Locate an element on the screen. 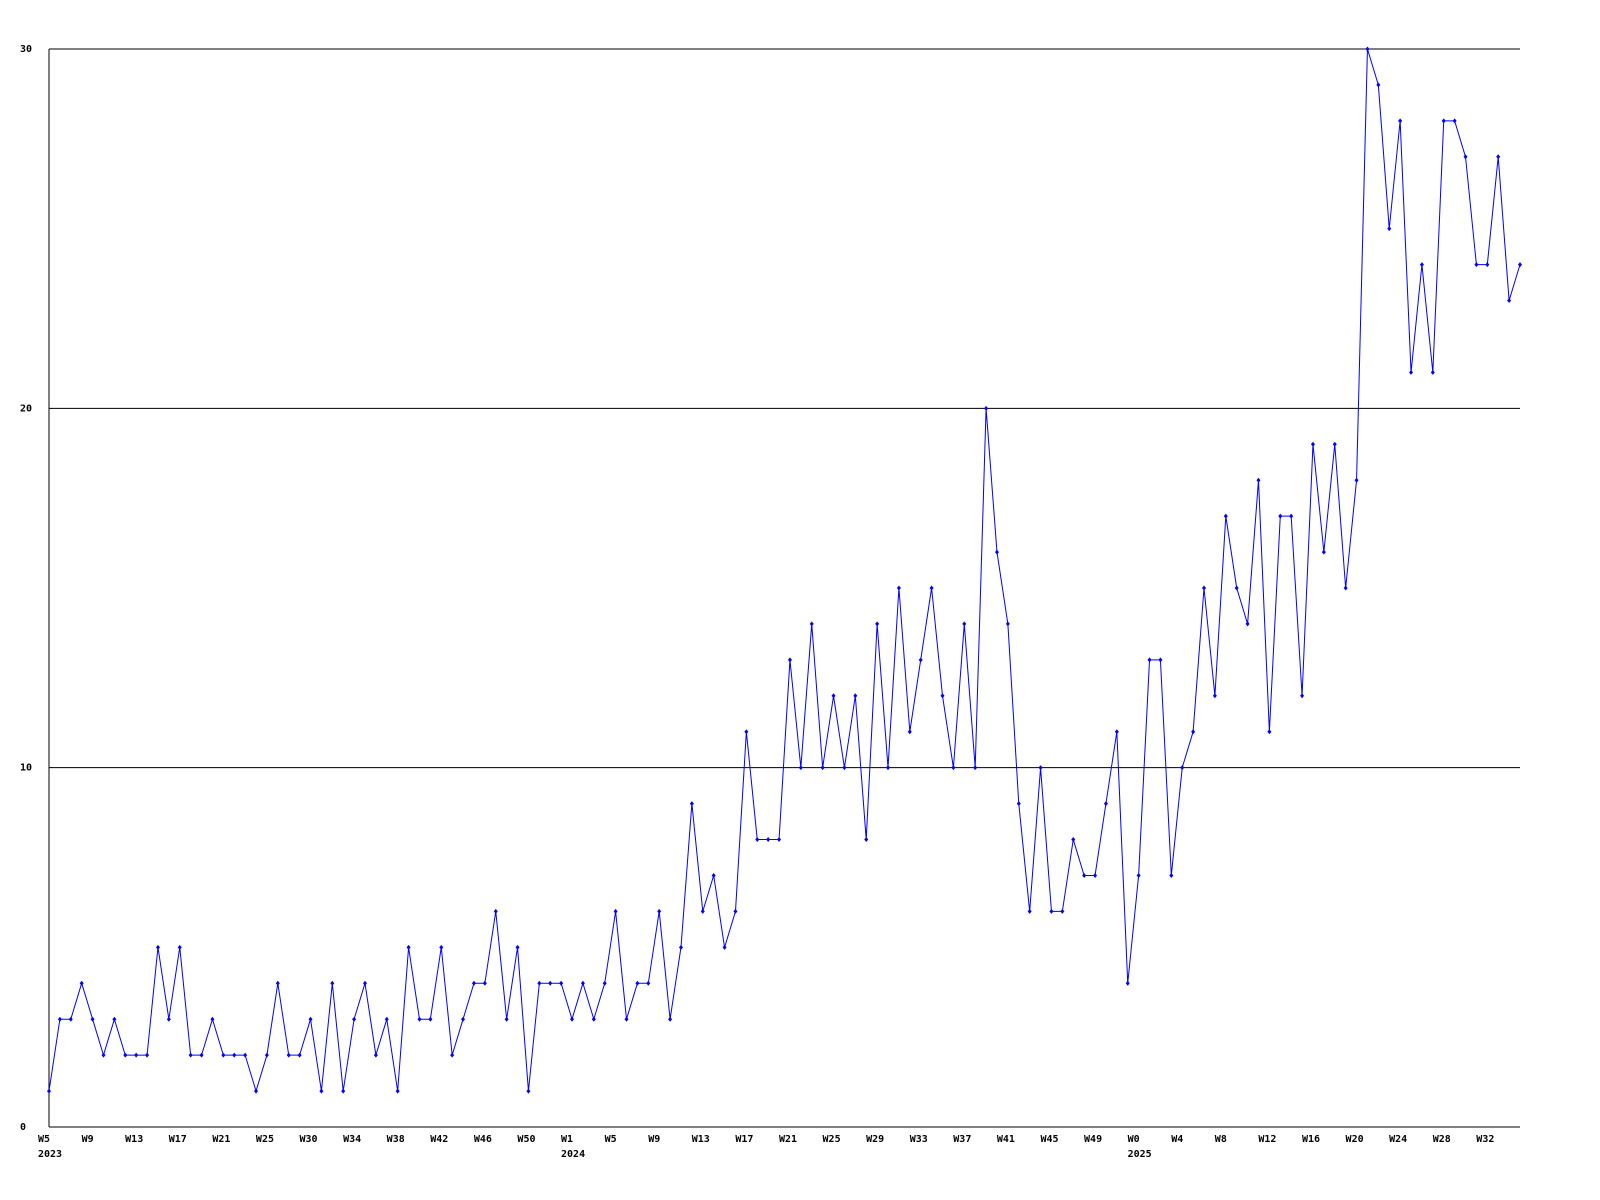  year-label: 2023 is located at coordinates (50, 1154).